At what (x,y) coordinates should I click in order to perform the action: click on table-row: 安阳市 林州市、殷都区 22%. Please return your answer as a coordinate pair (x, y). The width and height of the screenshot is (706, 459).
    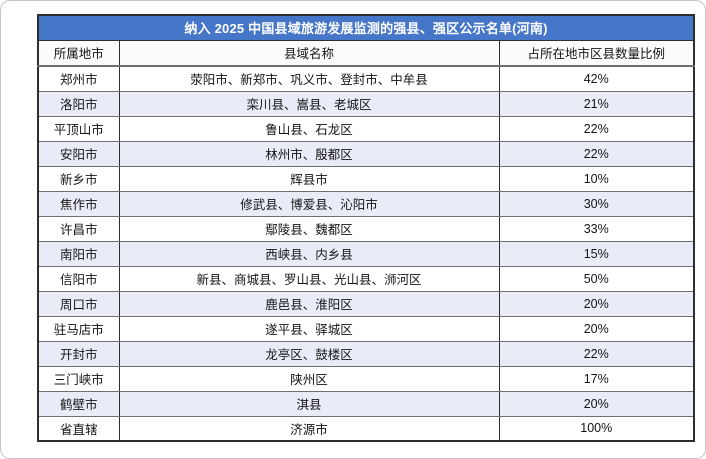
    Looking at the image, I should click on (366, 154).